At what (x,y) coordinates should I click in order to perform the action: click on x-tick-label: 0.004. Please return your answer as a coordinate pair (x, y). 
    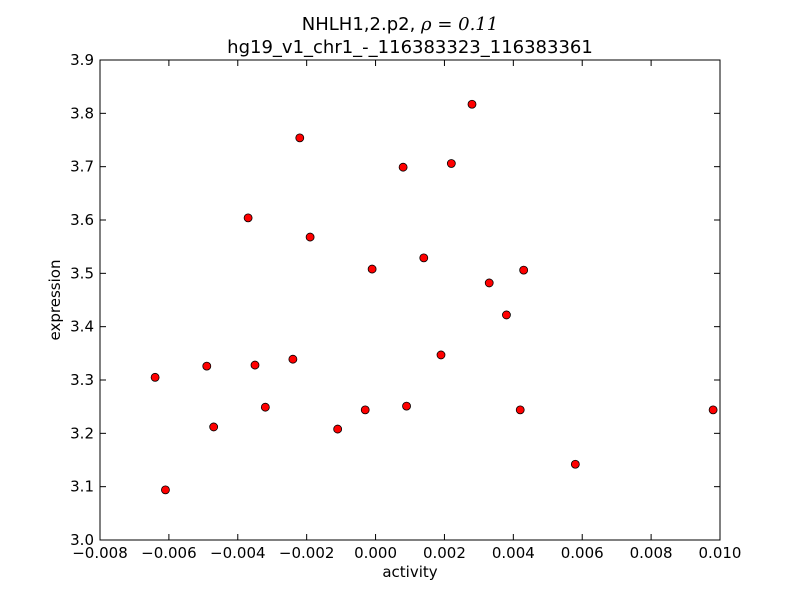
    Looking at the image, I should click on (513, 553).